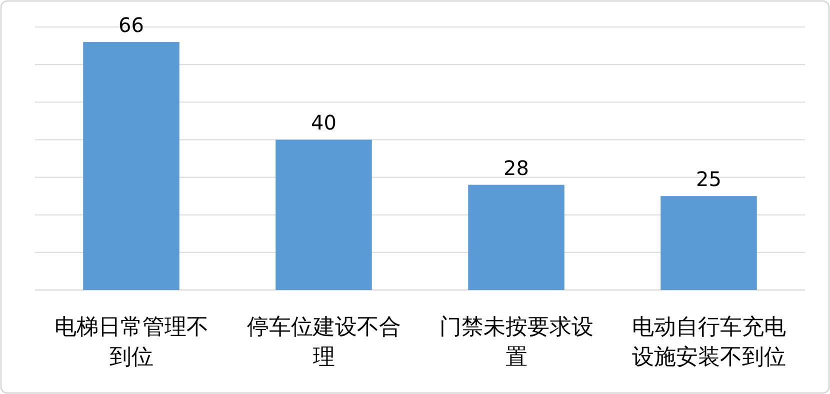 The width and height of the screenshot is (830, 394). I want to click on data-label: 28, so click(516, 168).